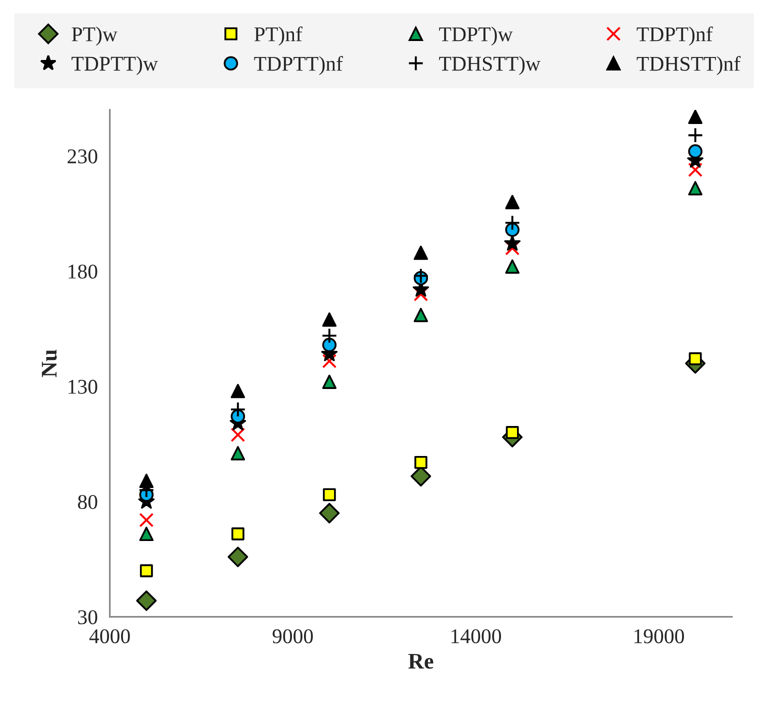 The width and height of the screenshot is (768, 709). What do you see at coordinates (489, 66) in the screenshot?
I see `legend-label: TDHSTT)w` at bounding box center [489, 66].